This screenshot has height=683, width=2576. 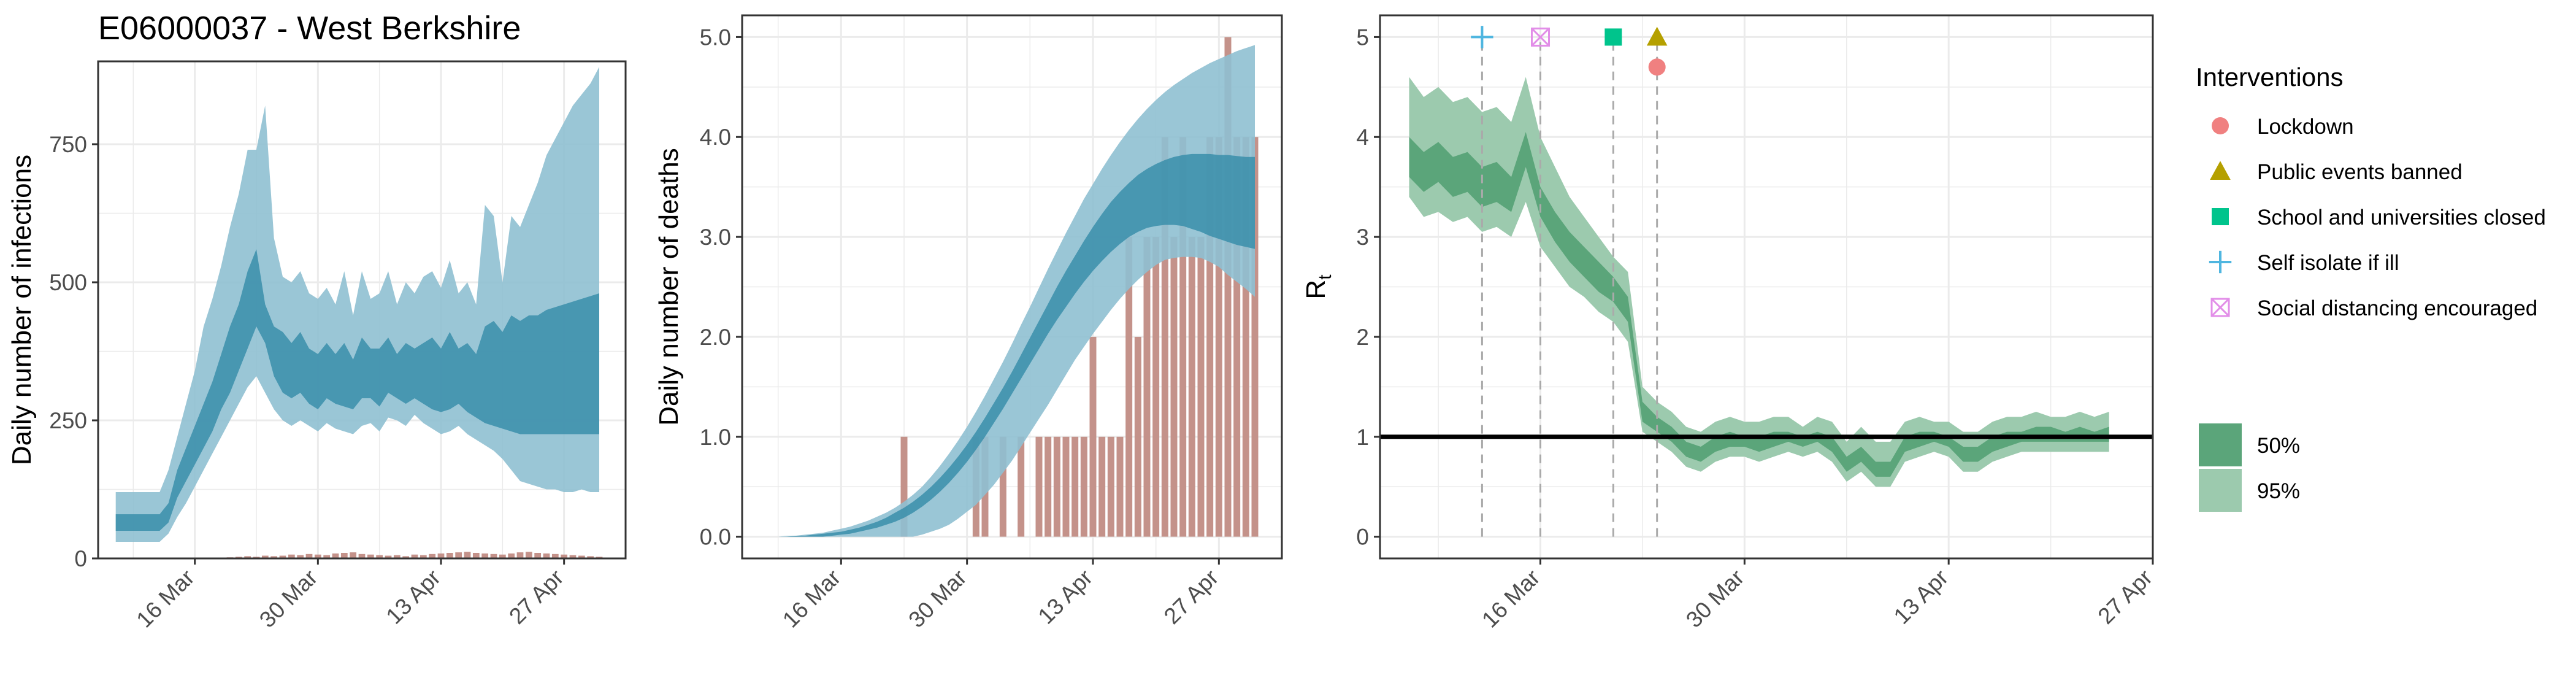 What do you see at coordinates (715, 437) in the screenshot?
I see `y-tick-label: 1.0` at bounding box center [715, 437].